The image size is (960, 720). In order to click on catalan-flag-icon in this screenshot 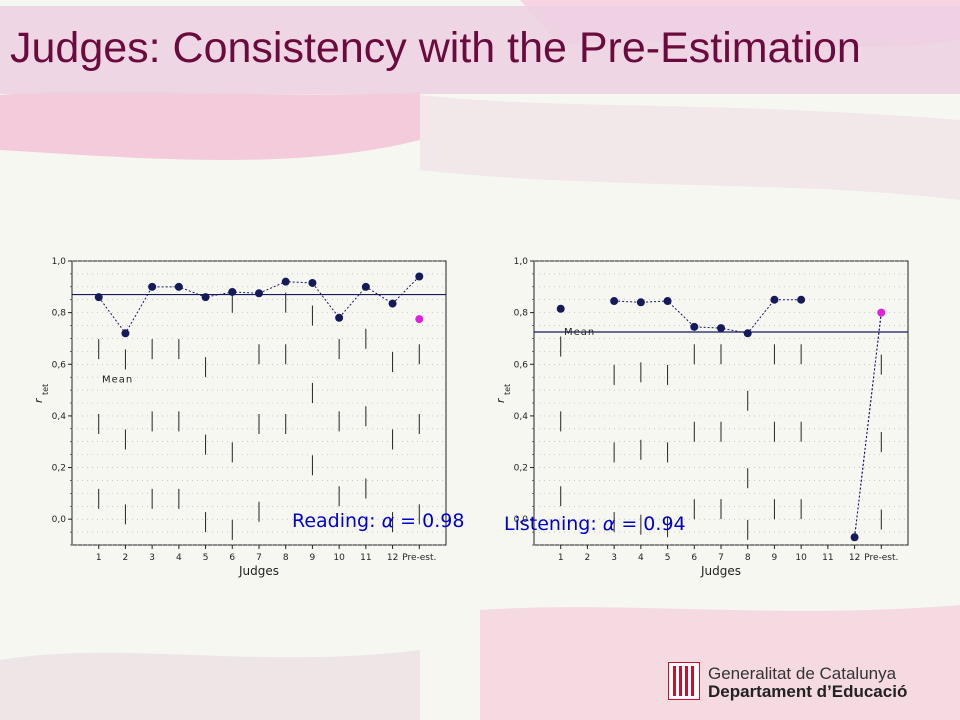, I will do `click(684, 681)`.